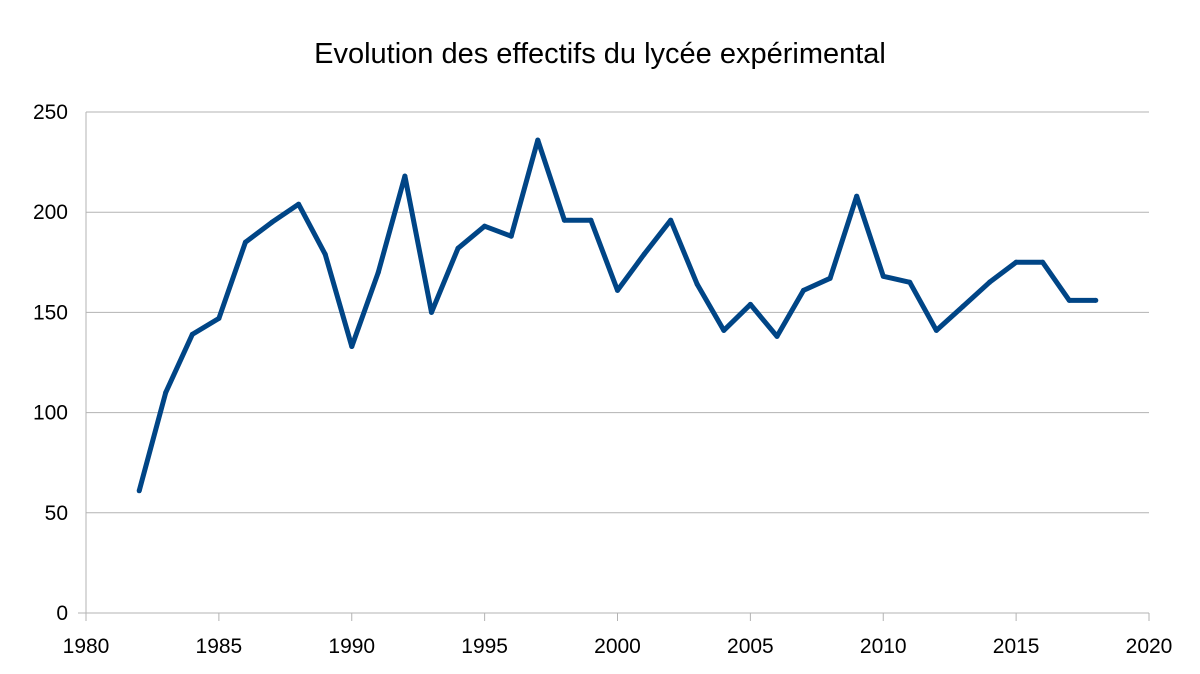 This screenshot has width=1200, height=674. I want to click on y-tick-label: 50, so click(56, 513).